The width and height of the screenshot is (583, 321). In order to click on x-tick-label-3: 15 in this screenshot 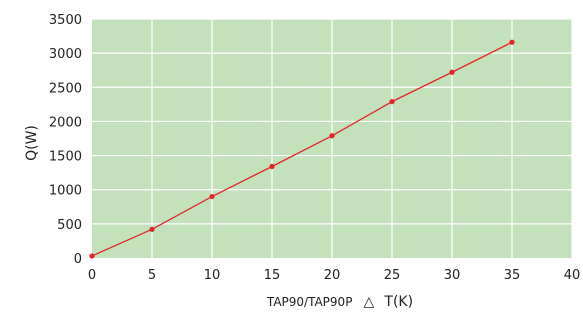, I will do `click(272, 275)`.